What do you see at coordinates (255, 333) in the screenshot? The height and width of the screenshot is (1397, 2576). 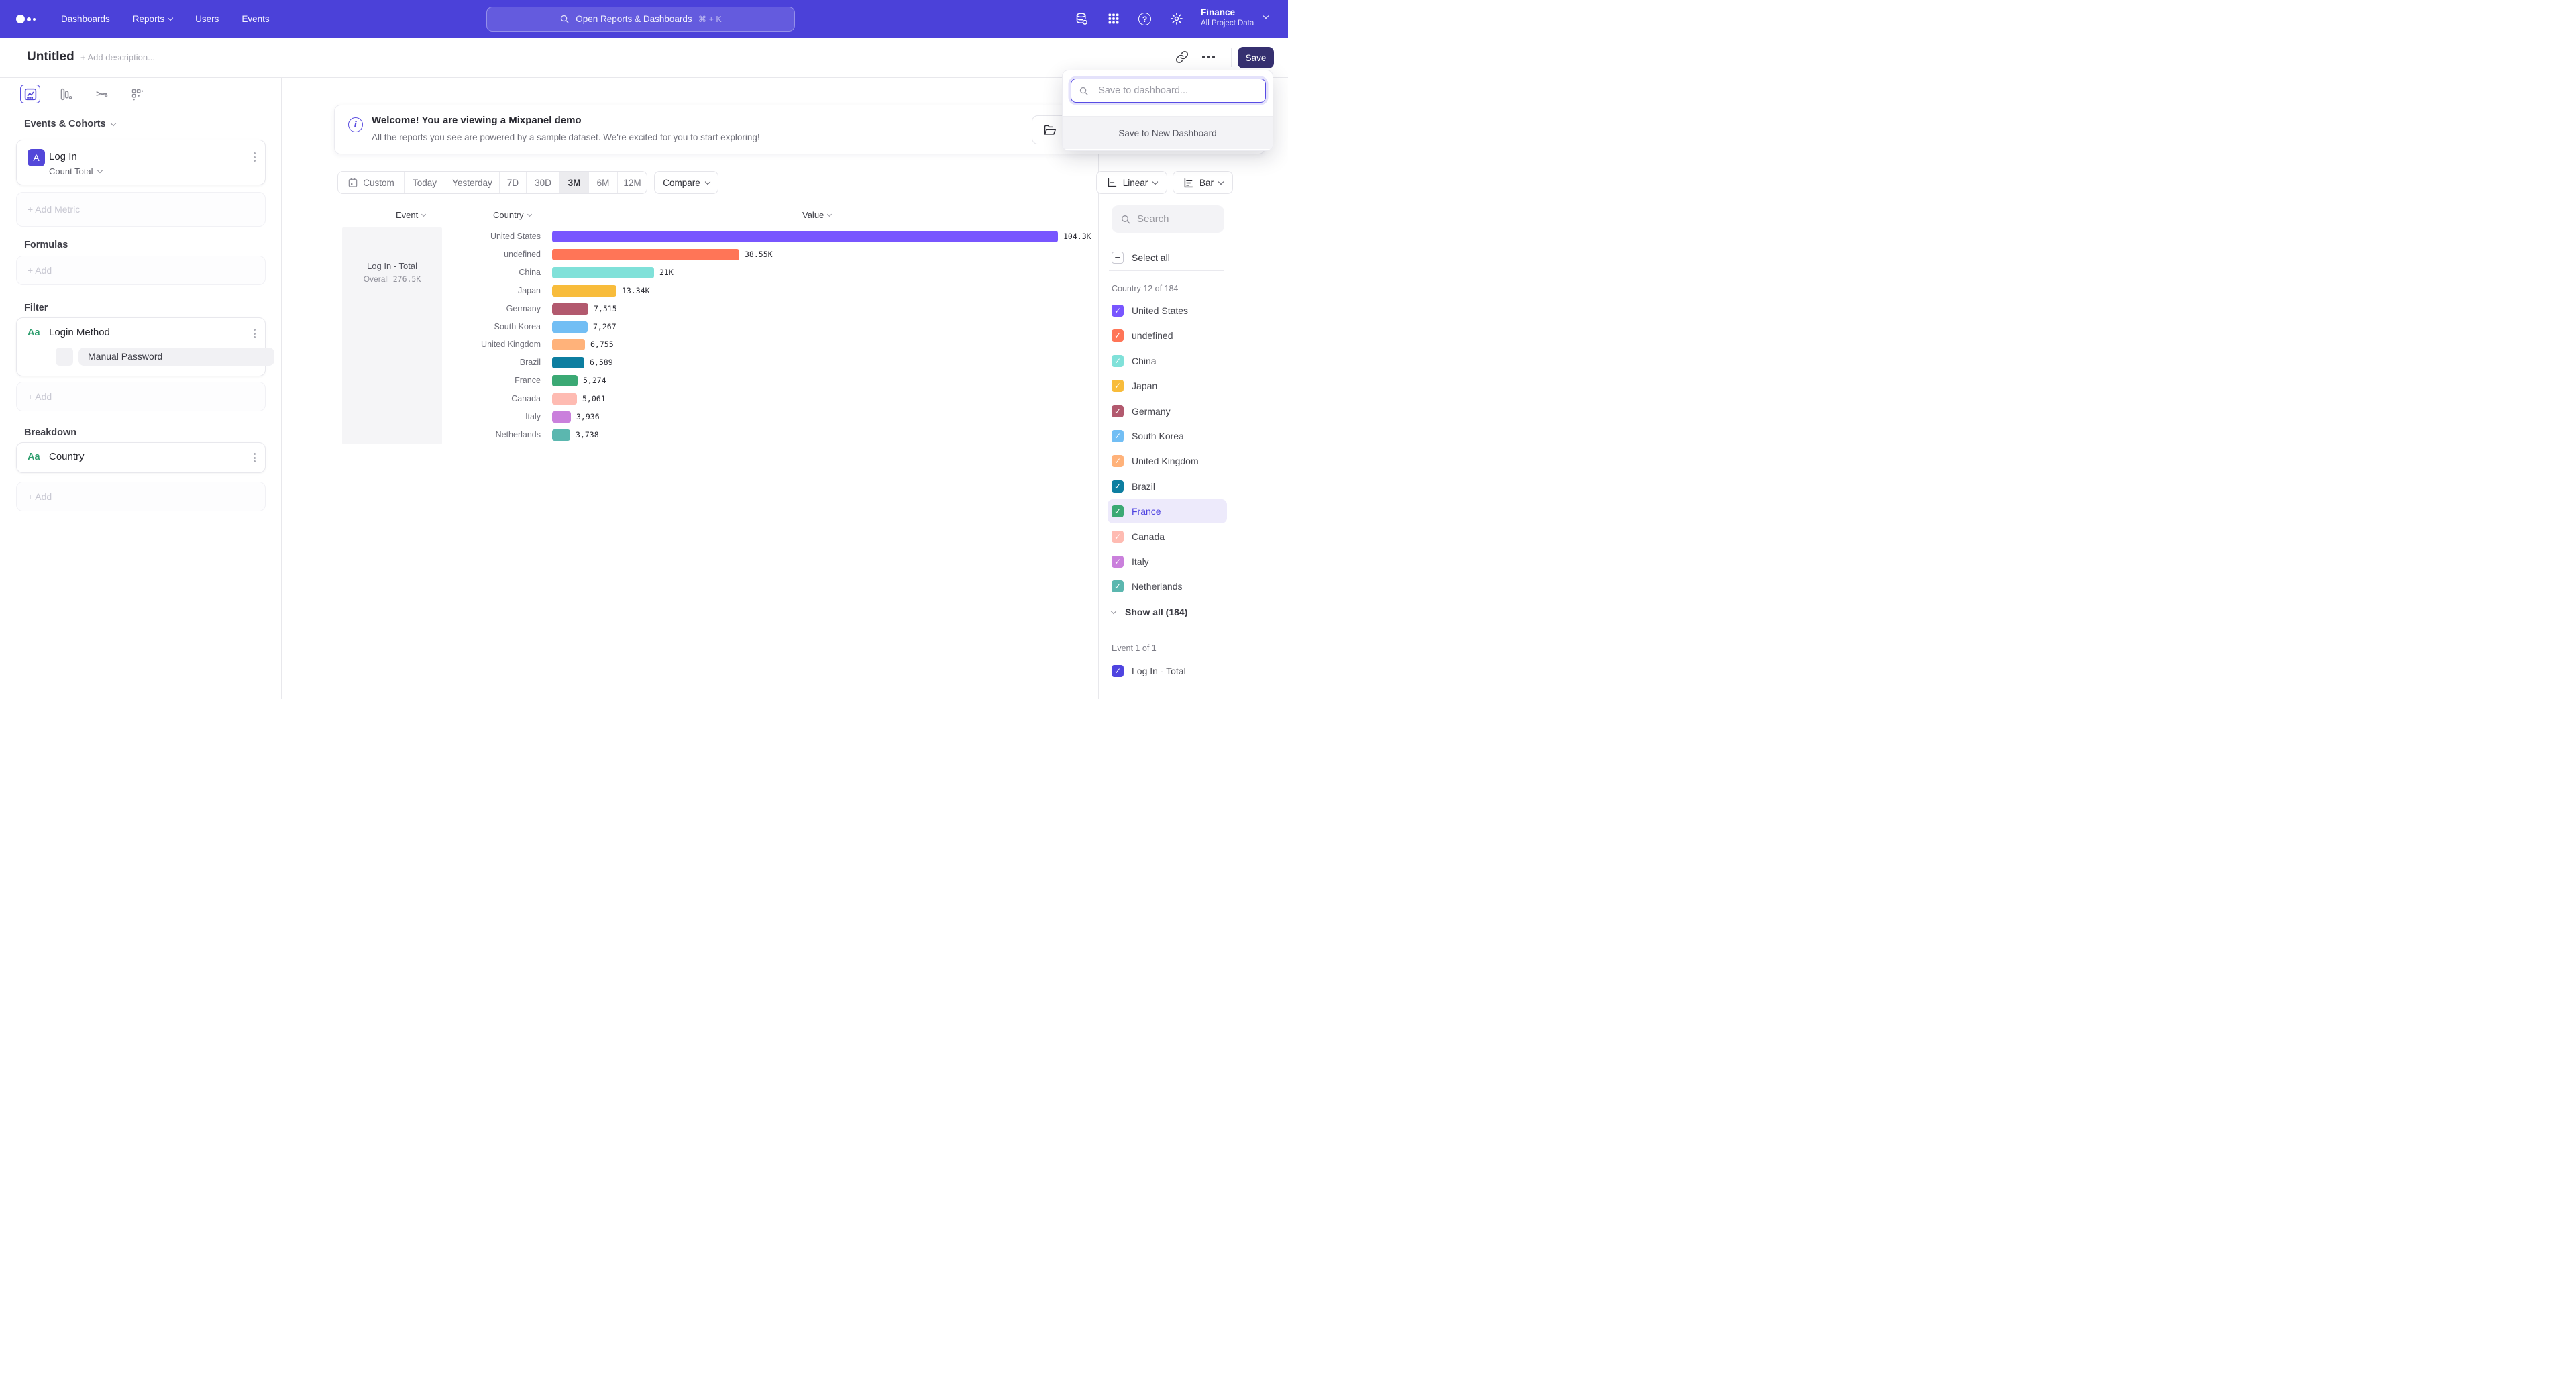 I see `filter-kebab-icon` at bounding box center [255, 333].